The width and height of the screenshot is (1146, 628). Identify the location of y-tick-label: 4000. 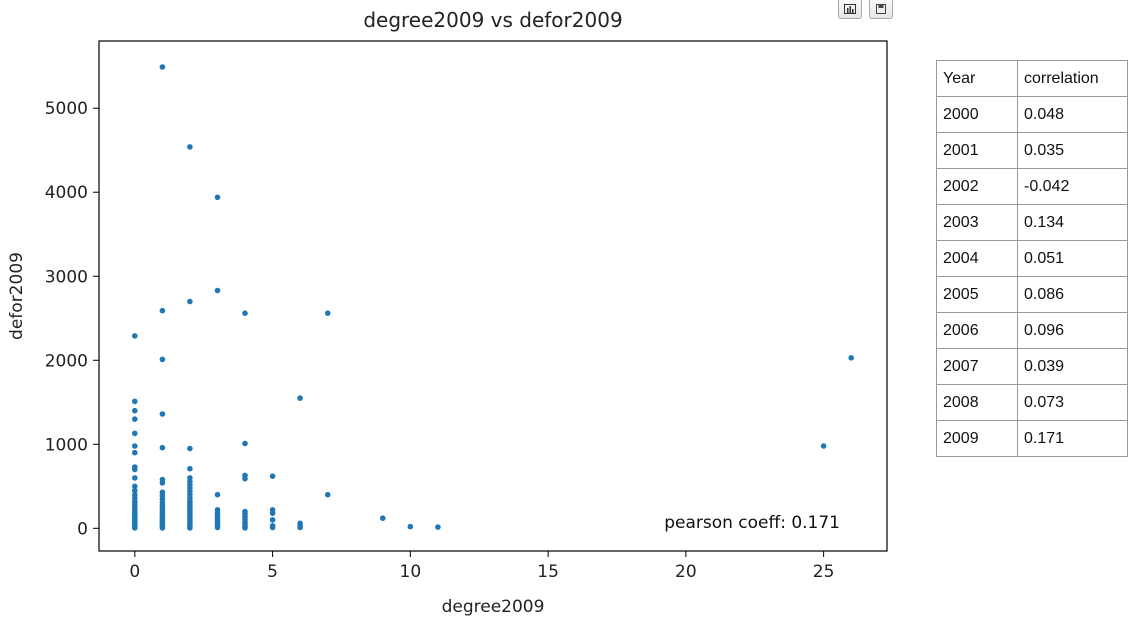
(66, 193).